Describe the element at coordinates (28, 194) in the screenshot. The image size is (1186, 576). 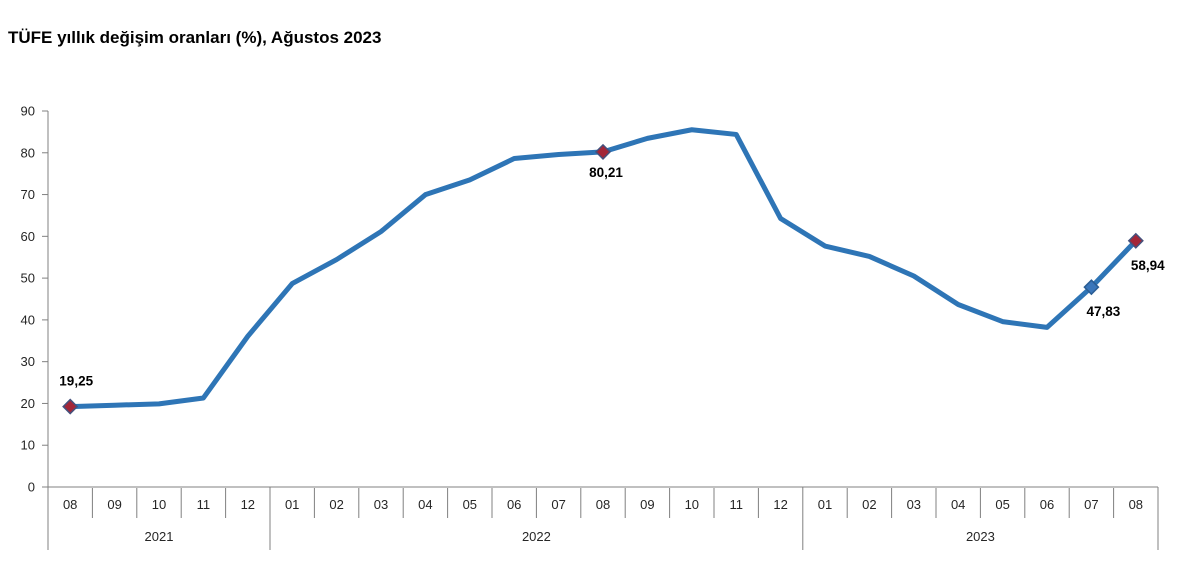
I see `y-tick-label: 70` at that location.